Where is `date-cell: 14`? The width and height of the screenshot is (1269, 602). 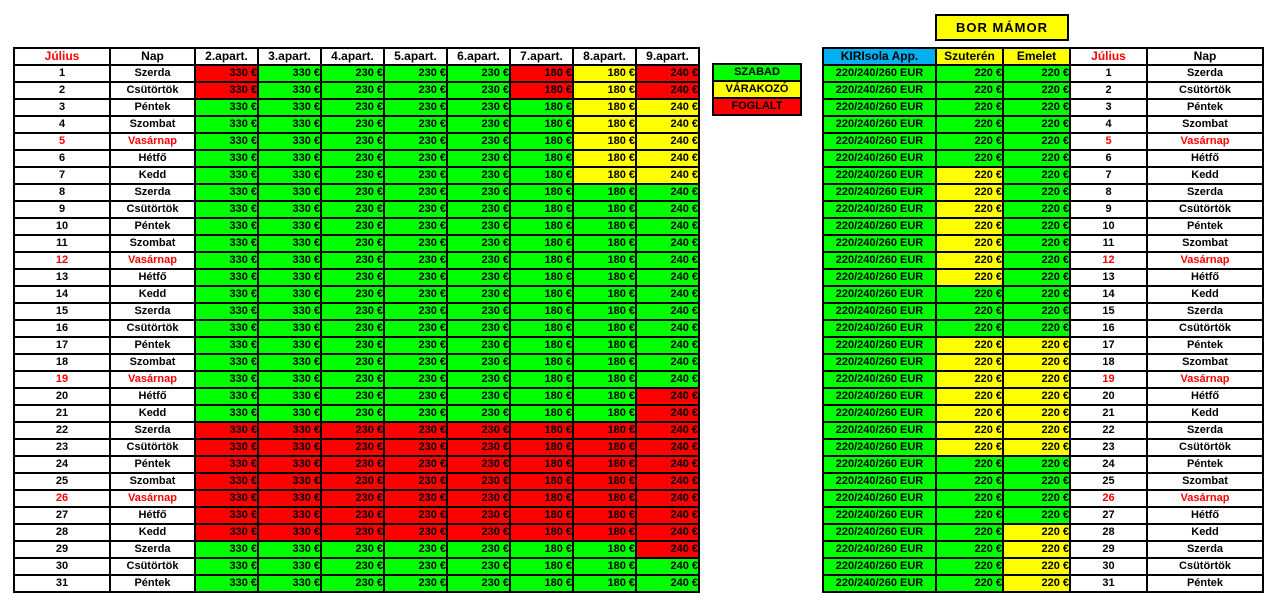 date-cell: 14 is located at coordinates (62, 294).